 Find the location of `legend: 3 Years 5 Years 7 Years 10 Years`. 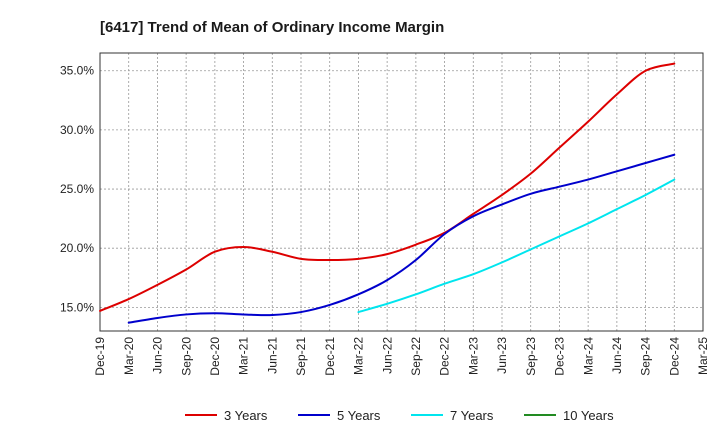

legend: 3 Years 5 Years 7 Years 10 Years is located at coordinates (399, 415).